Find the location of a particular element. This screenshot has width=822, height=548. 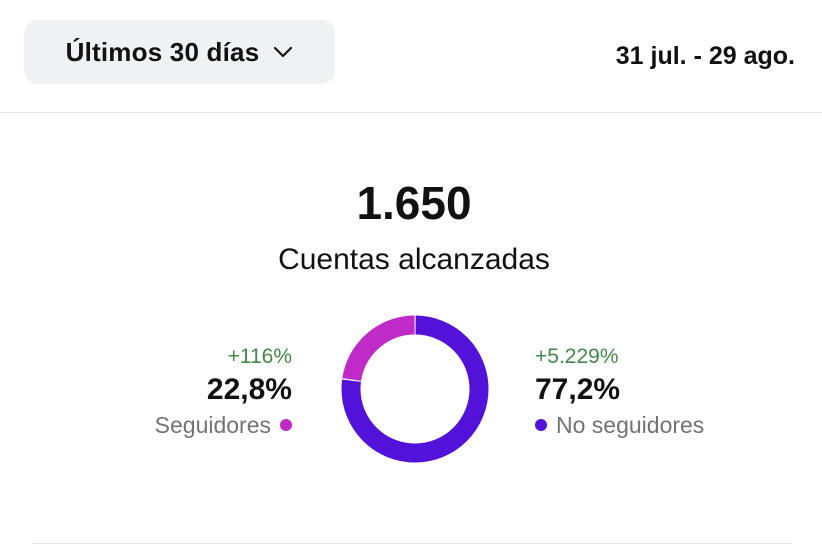

donut-slice-followers is located at coordinates (415, 389).